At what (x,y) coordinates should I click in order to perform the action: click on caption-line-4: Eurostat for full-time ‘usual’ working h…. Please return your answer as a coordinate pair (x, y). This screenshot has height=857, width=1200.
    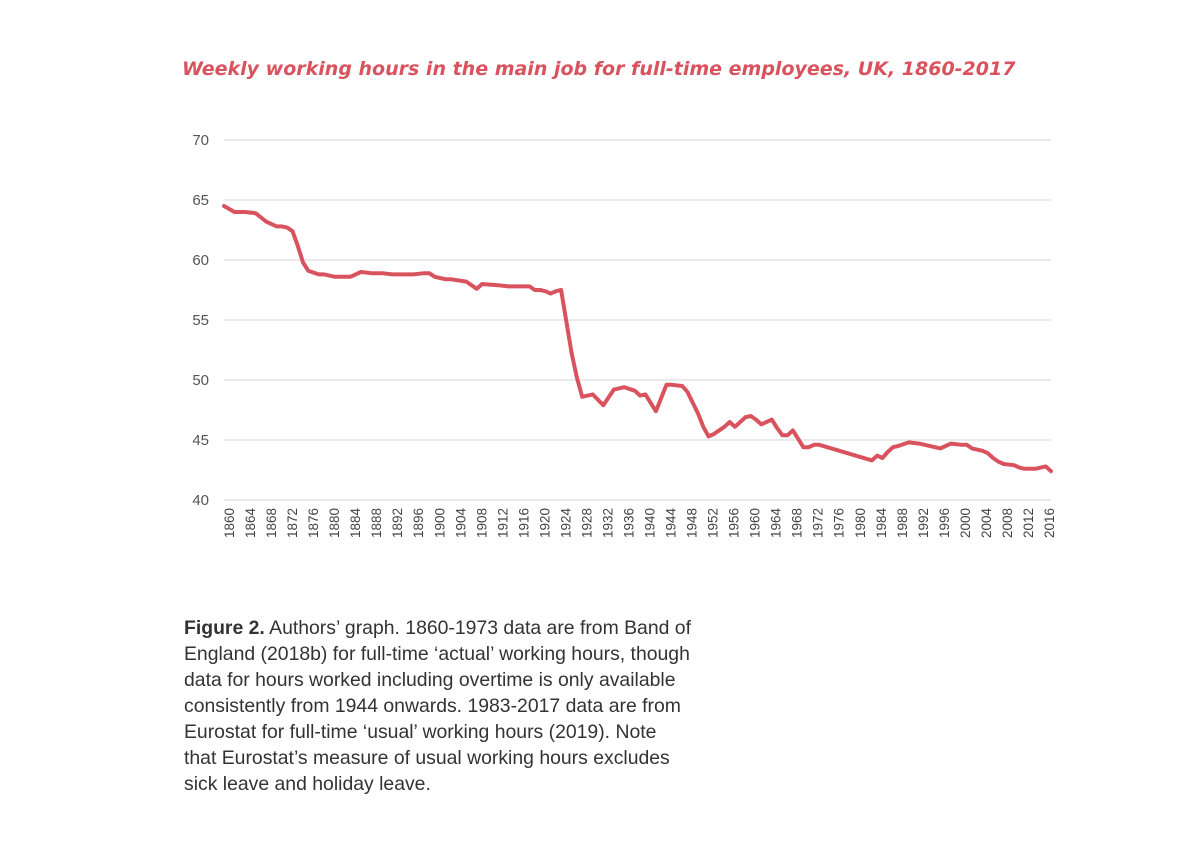
    Looking at the image, I should click on (420, 732).